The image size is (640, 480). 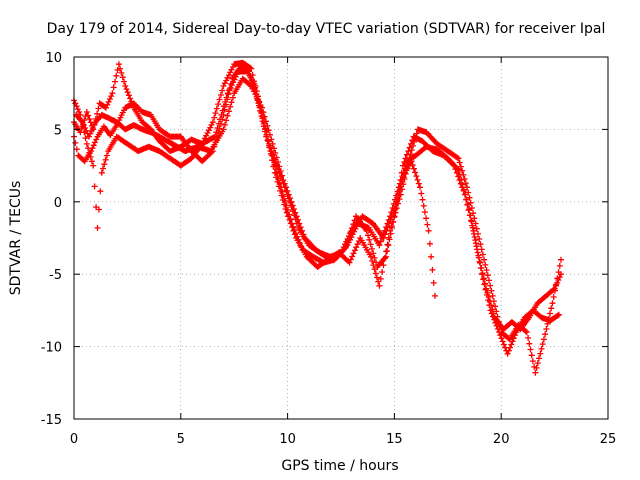 I want to click on x-tick-label: 5, so click(x=181, y=439).